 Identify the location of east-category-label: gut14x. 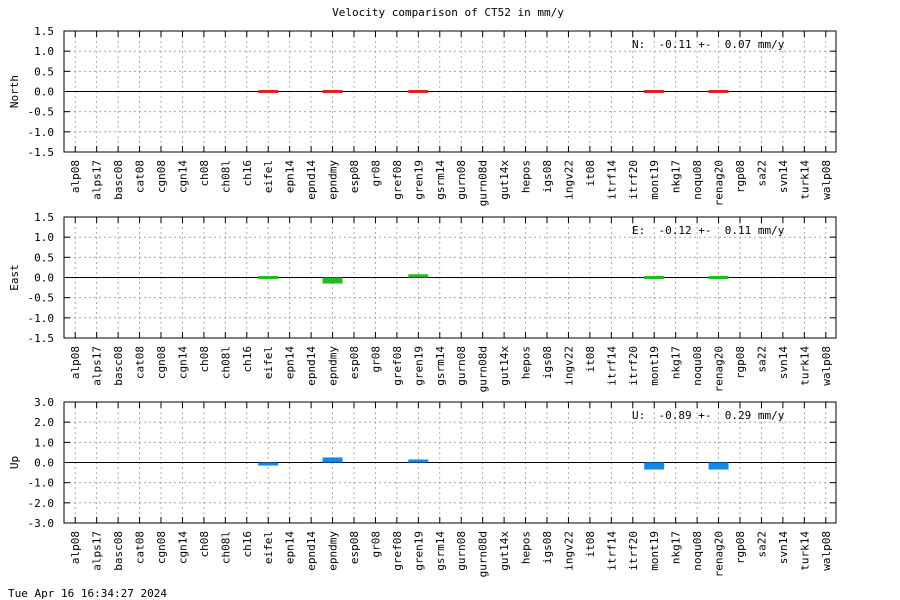
(504, 366).